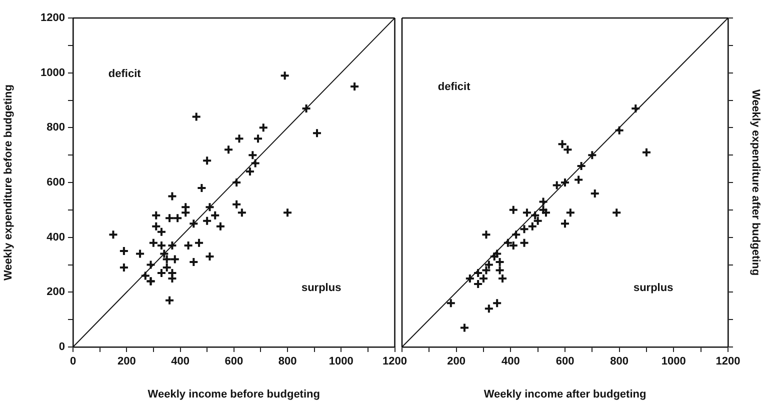  Describe the element at coordinates (52, 72) in the screenshot. I see `y-tick-label: 1000` at that location.